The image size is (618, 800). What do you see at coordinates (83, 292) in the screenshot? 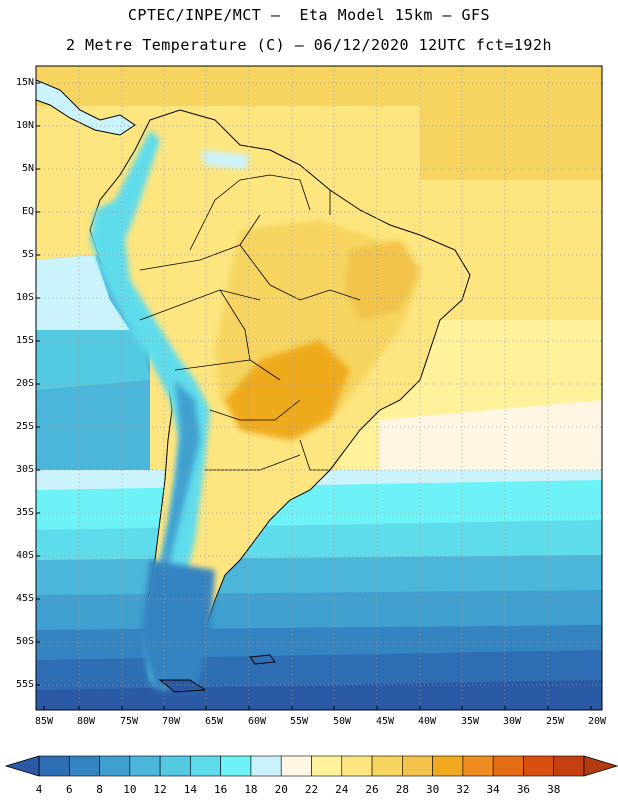
I see `pacific-cool-coast` at bounding box center [83, 292].